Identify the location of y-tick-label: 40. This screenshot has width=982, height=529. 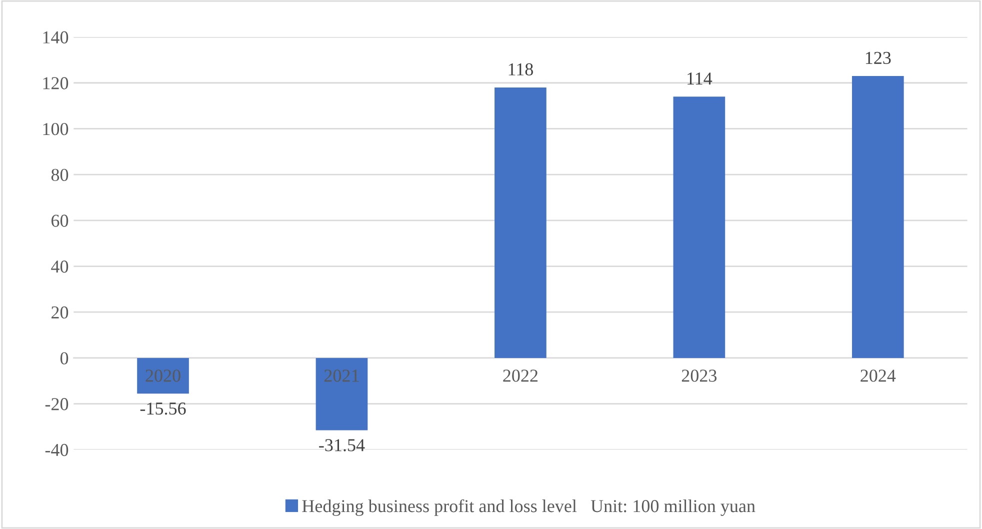
(59, 266).